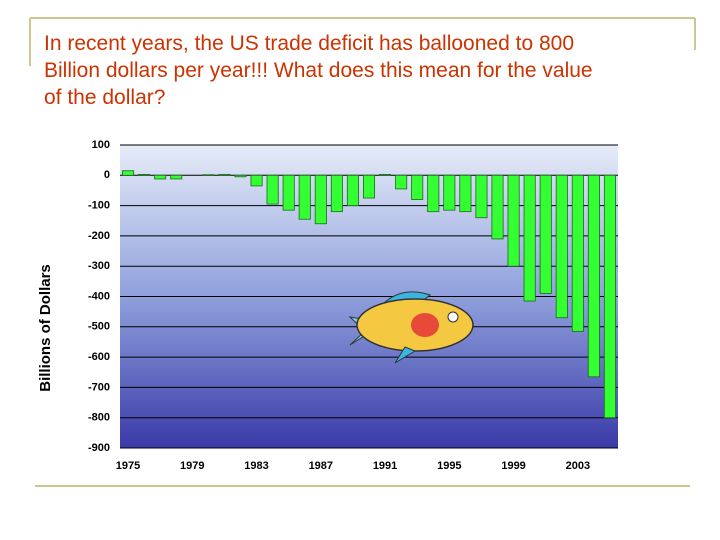 Image resolution: width=720 pixels, height=540 pixels. What do you see at coordinates (99, 448) in the screenshot?
I see `y-tick-label: -900` at bounding box center [99, 448].